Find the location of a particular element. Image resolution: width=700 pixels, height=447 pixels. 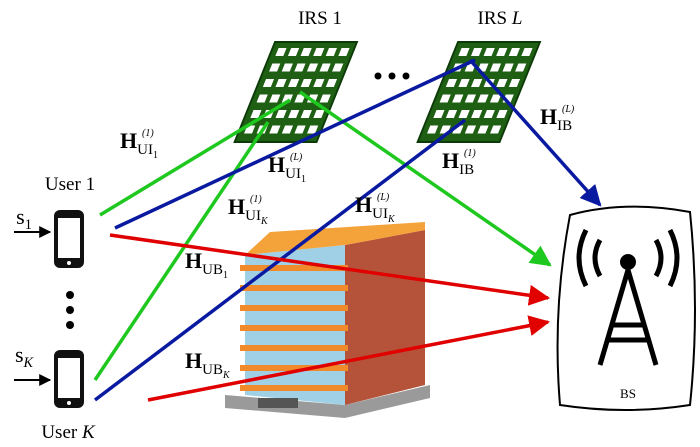

label: IRS L is located at coordinates (500, 18).